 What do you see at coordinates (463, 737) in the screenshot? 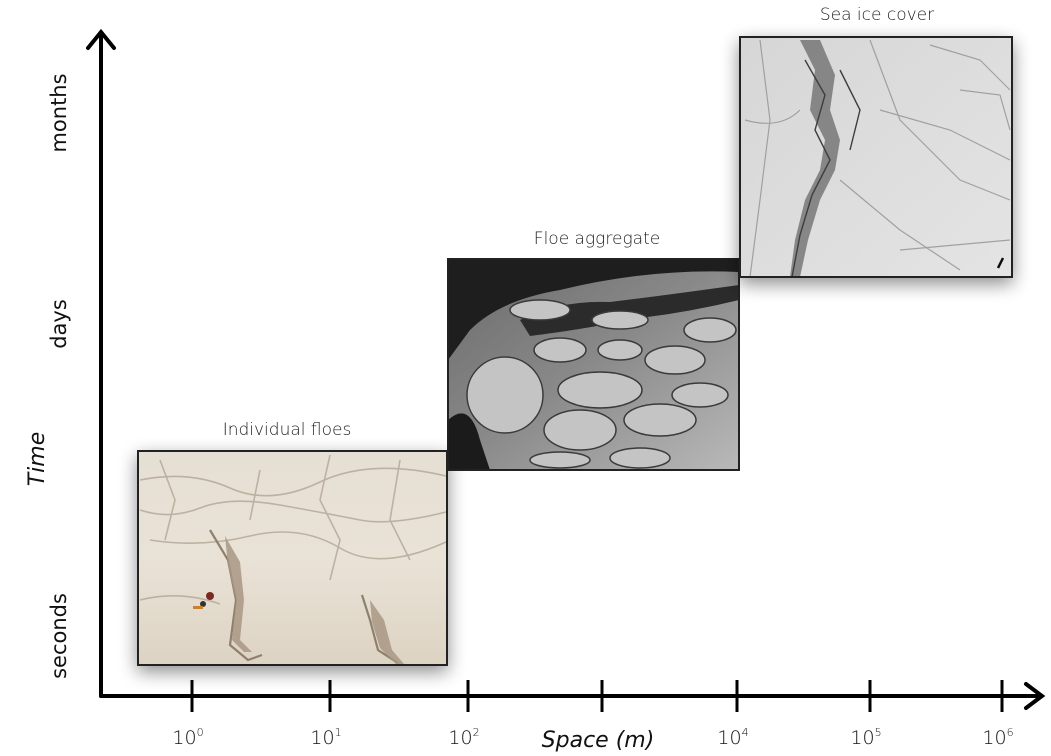
I see `x-tick-label: 102` at bounding box center [463, 737].